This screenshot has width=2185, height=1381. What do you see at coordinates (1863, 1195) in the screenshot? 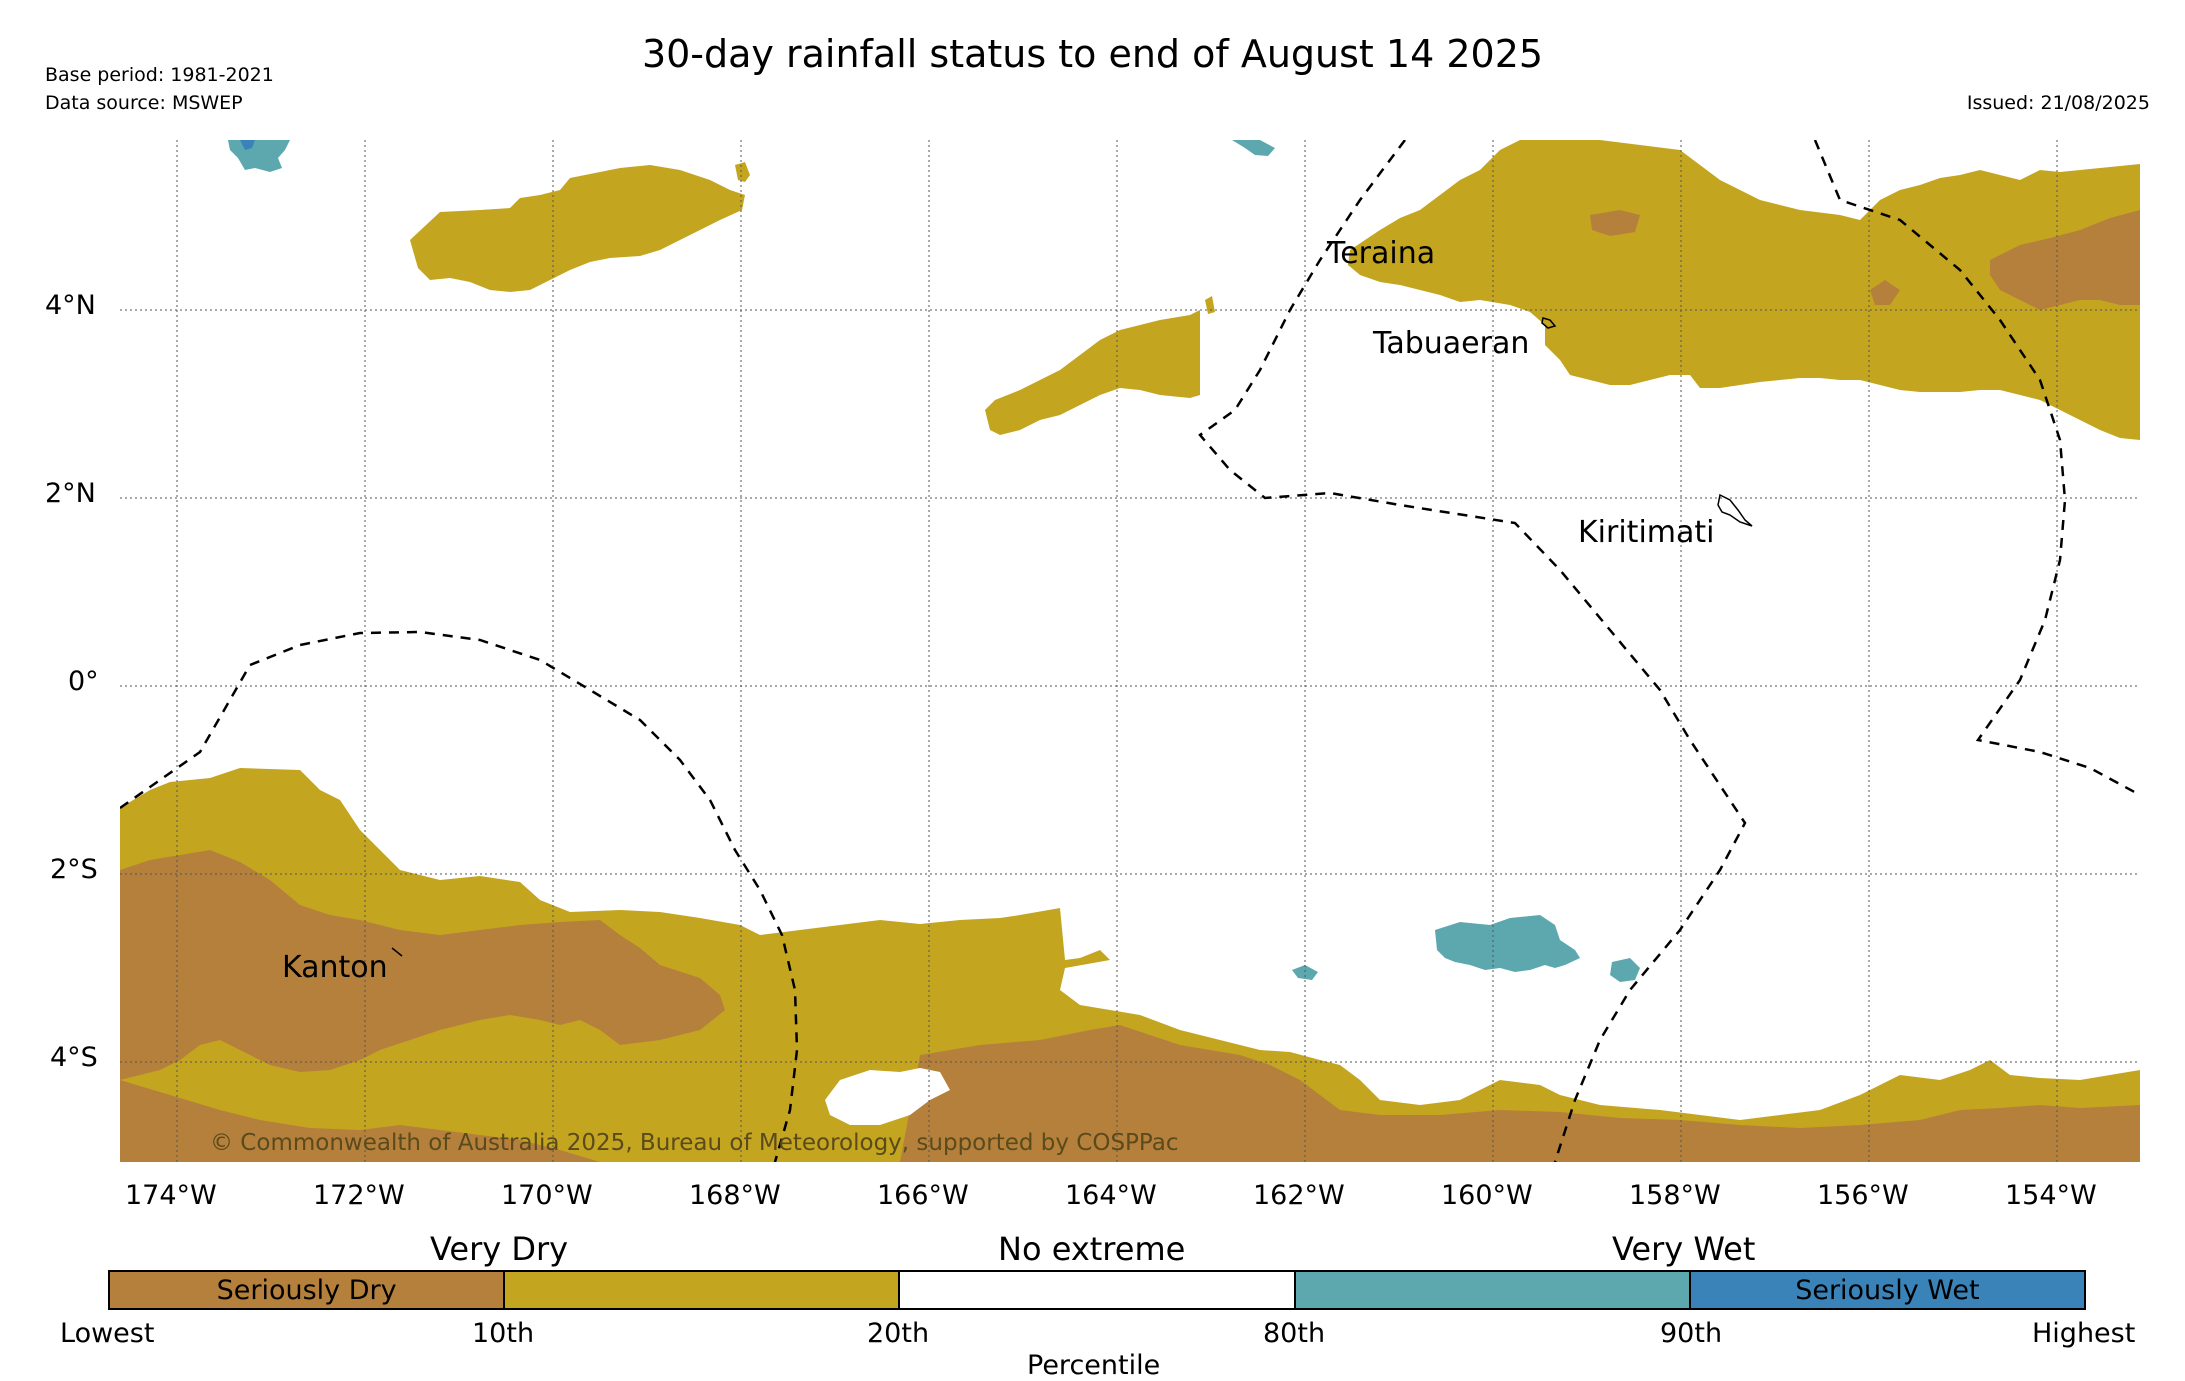
I see `lon-tick-9: 156°W` at bounding box center [1863, 1195].